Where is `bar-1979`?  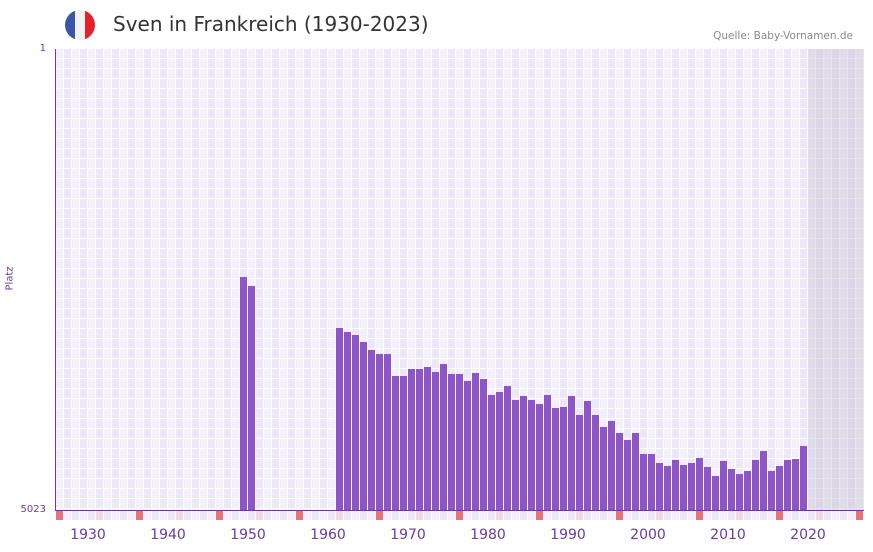 bar-1979 is located at coordinates (467, 445).